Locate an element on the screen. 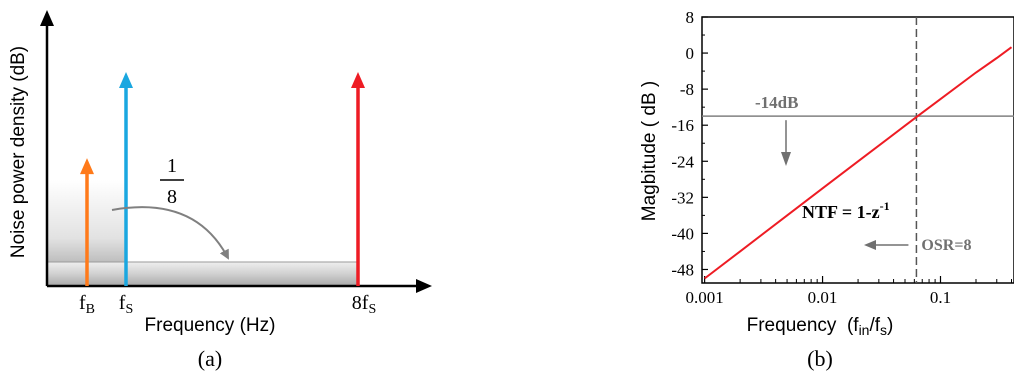 Image resolution: width=1014 pixels, height=376 pixels. x-tick-label: 0.01 is located at coordinates (823, 297).